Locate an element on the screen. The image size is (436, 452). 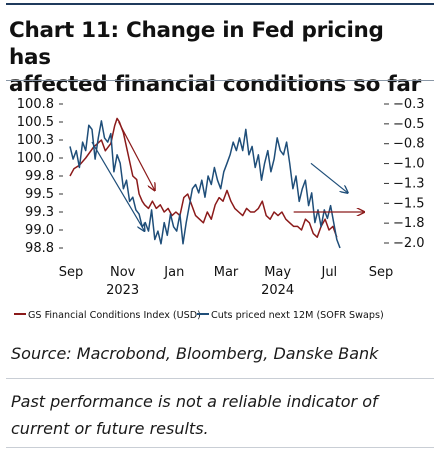
right-tick-label: −1.5 is located at coordinates (409, 203).